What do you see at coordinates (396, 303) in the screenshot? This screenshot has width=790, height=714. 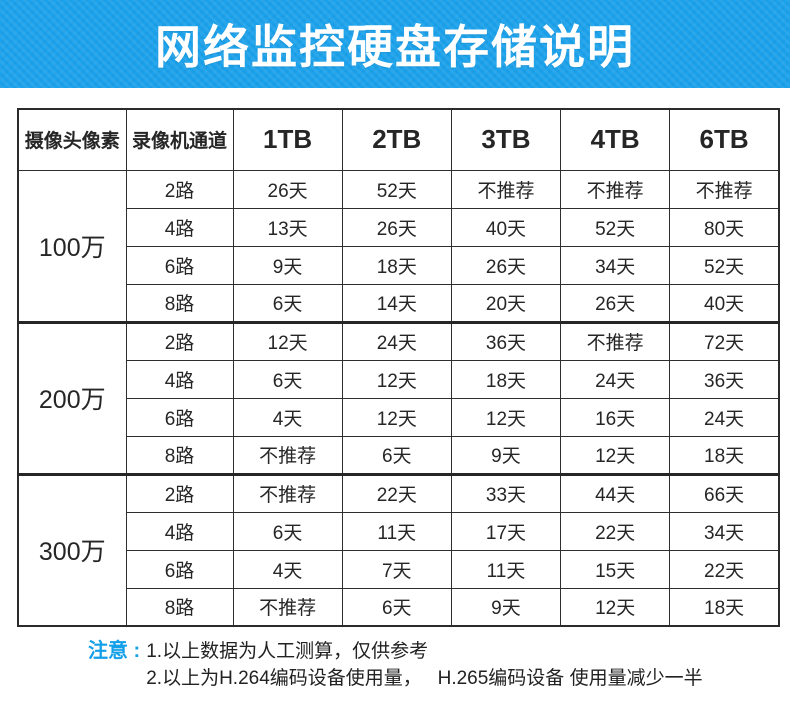 I see `value-cell: 14天` at bounding box center [396, 303].